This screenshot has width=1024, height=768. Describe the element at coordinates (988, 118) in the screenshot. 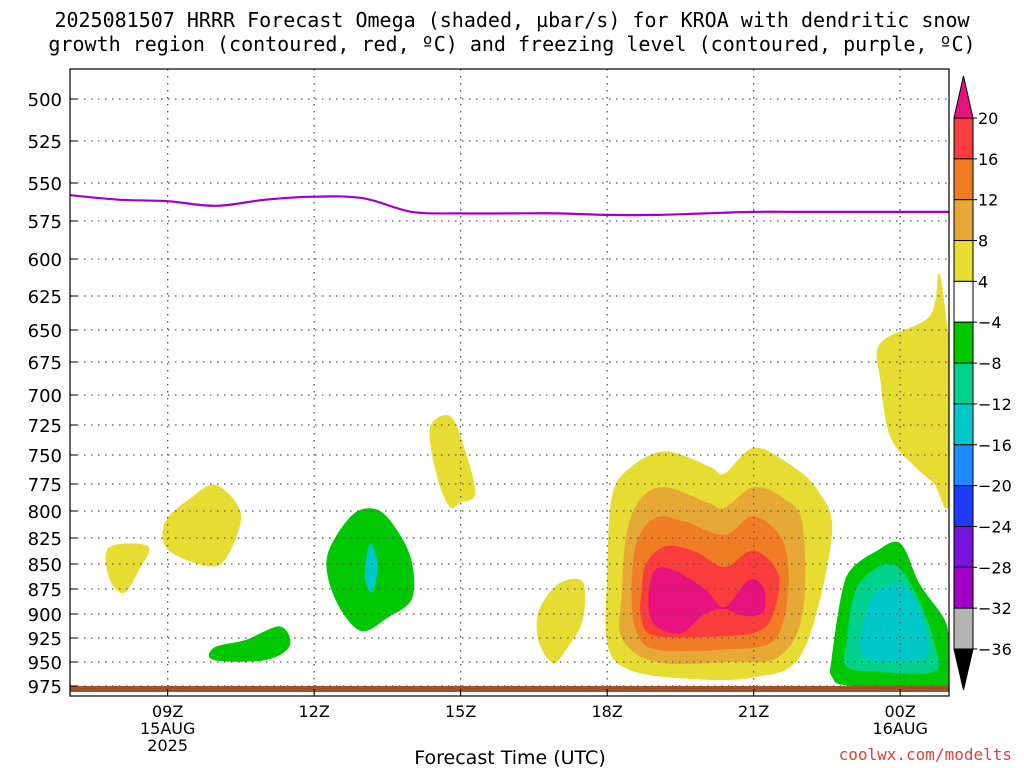

I see `colorbar-label-0: 20` at that location.